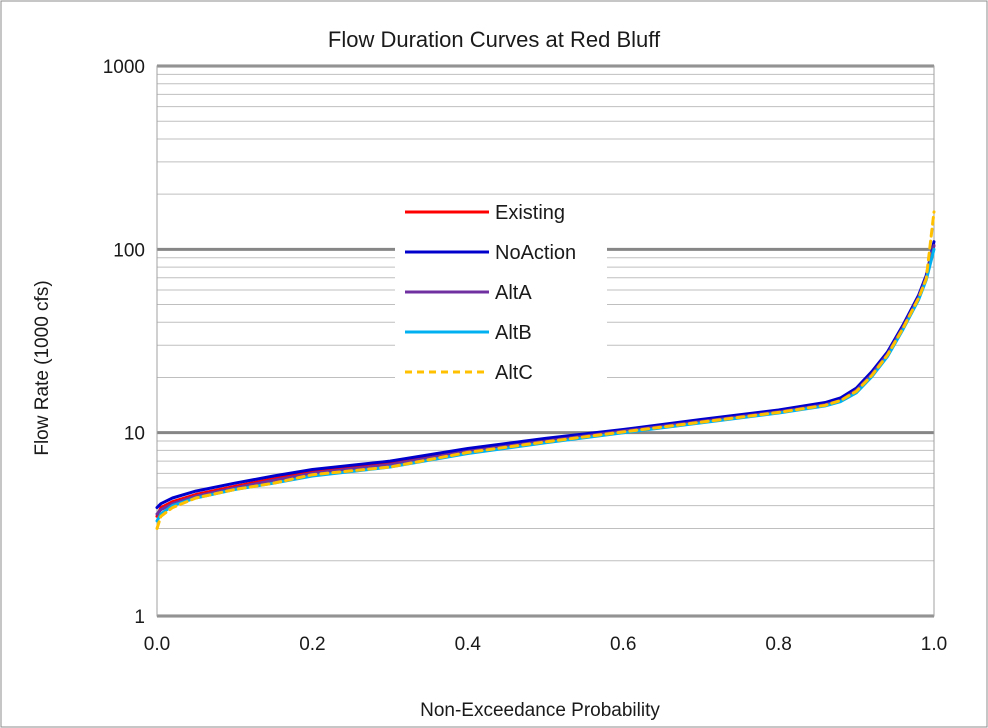  Describe the element at coordinates (535, 253) in the screenshot. I see `legend-label: NoAction` at that location.